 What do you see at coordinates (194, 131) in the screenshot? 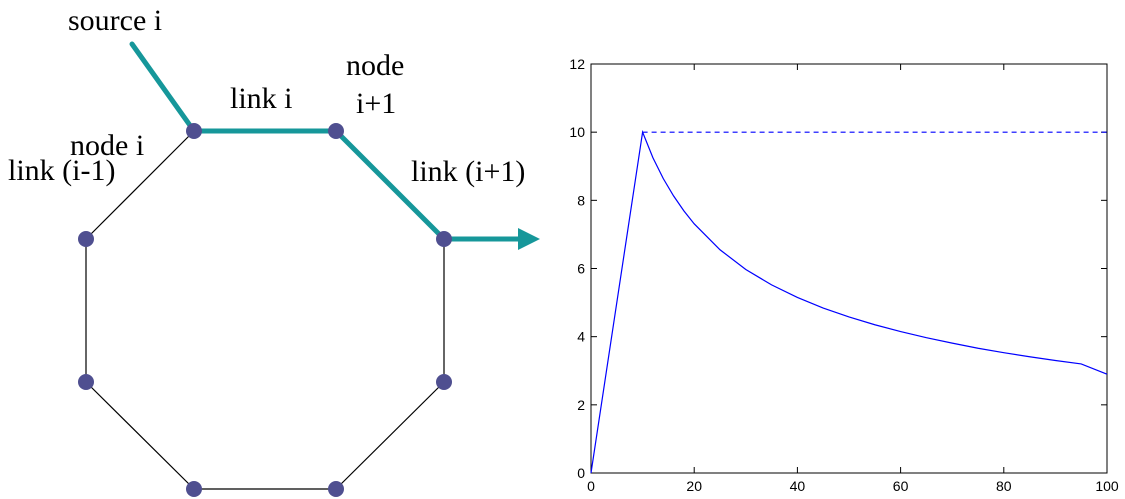
I see `node-i` at bounding box center [194, 131].